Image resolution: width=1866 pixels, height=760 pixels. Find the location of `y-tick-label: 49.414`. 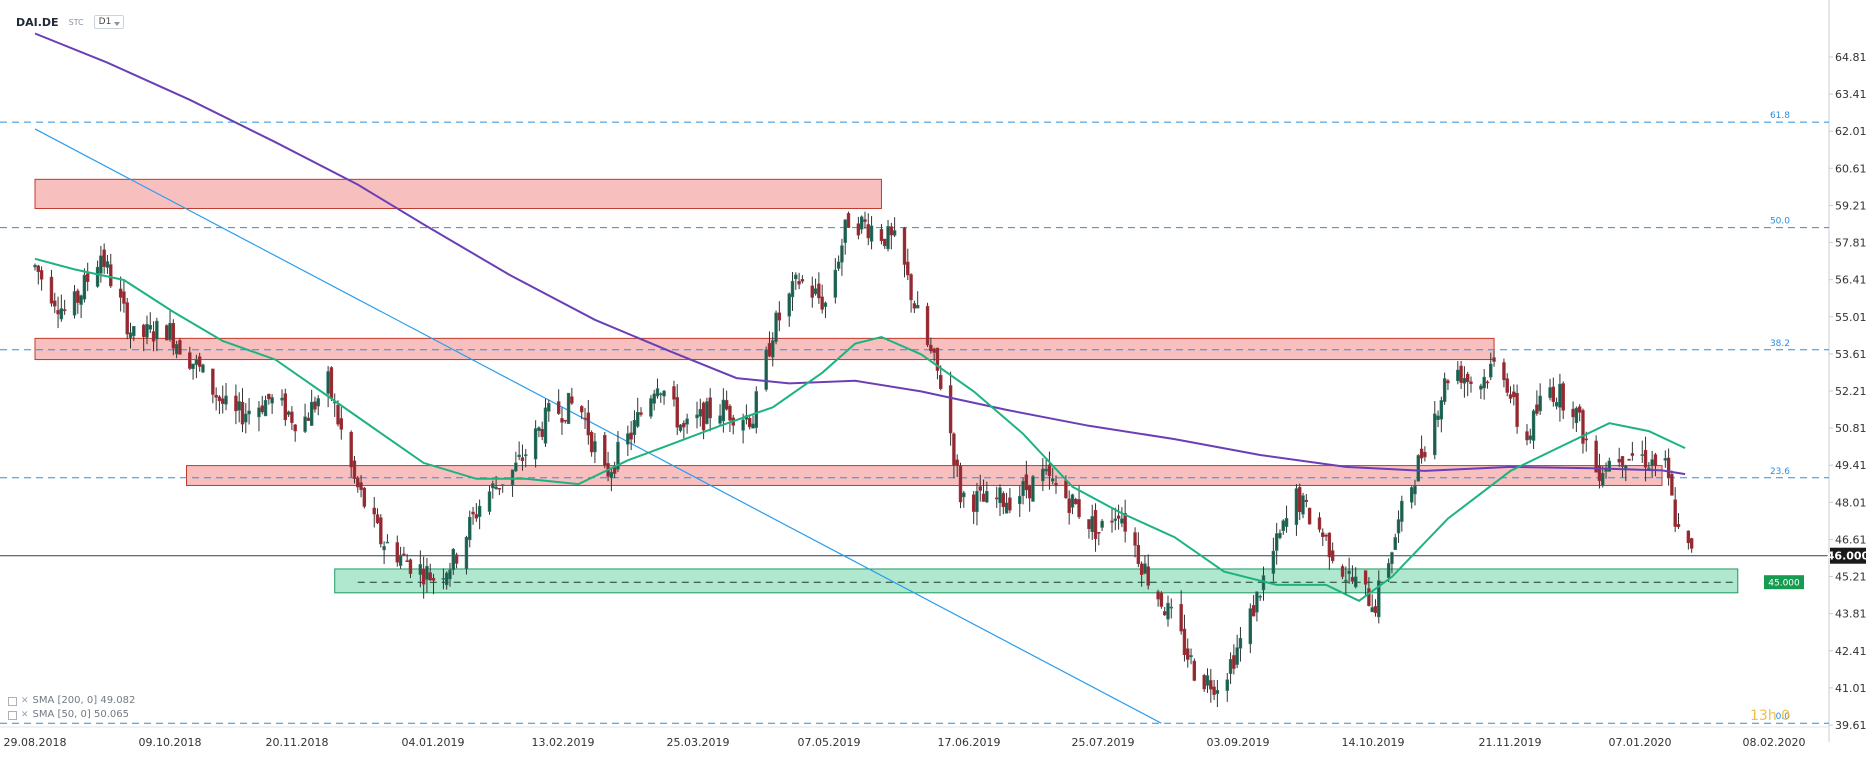

y-tick-label: 49.414 is located at coordinates (1850, 465).